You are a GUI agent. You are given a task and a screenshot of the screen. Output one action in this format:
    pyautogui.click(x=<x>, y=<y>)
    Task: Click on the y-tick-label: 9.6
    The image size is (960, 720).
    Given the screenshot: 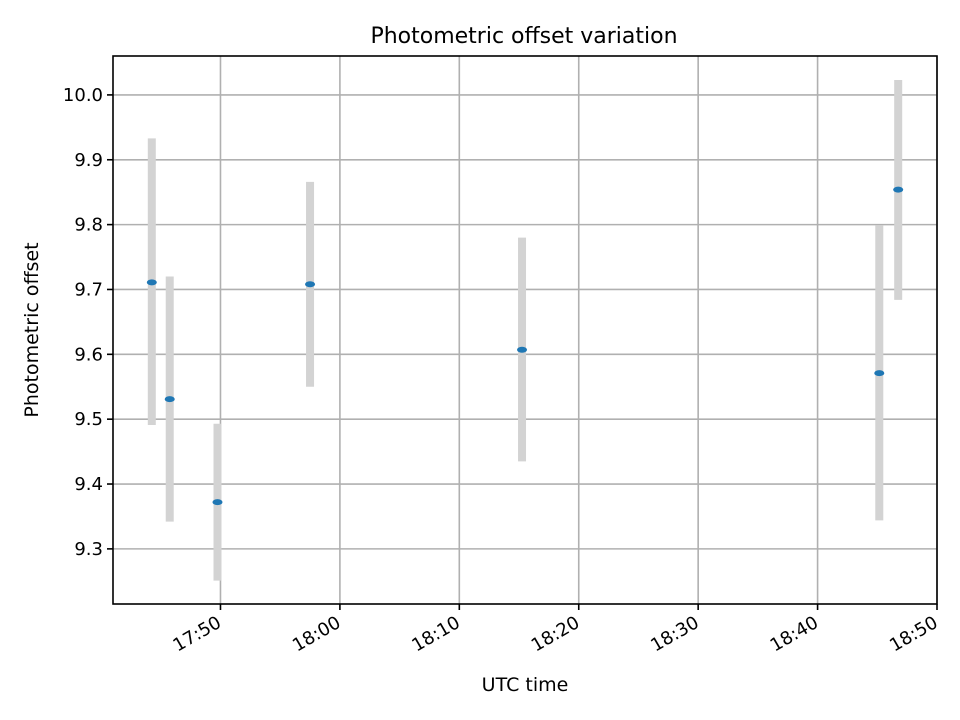 What is the action you would take?
    pyautogui.click(x=88, y=354)
    